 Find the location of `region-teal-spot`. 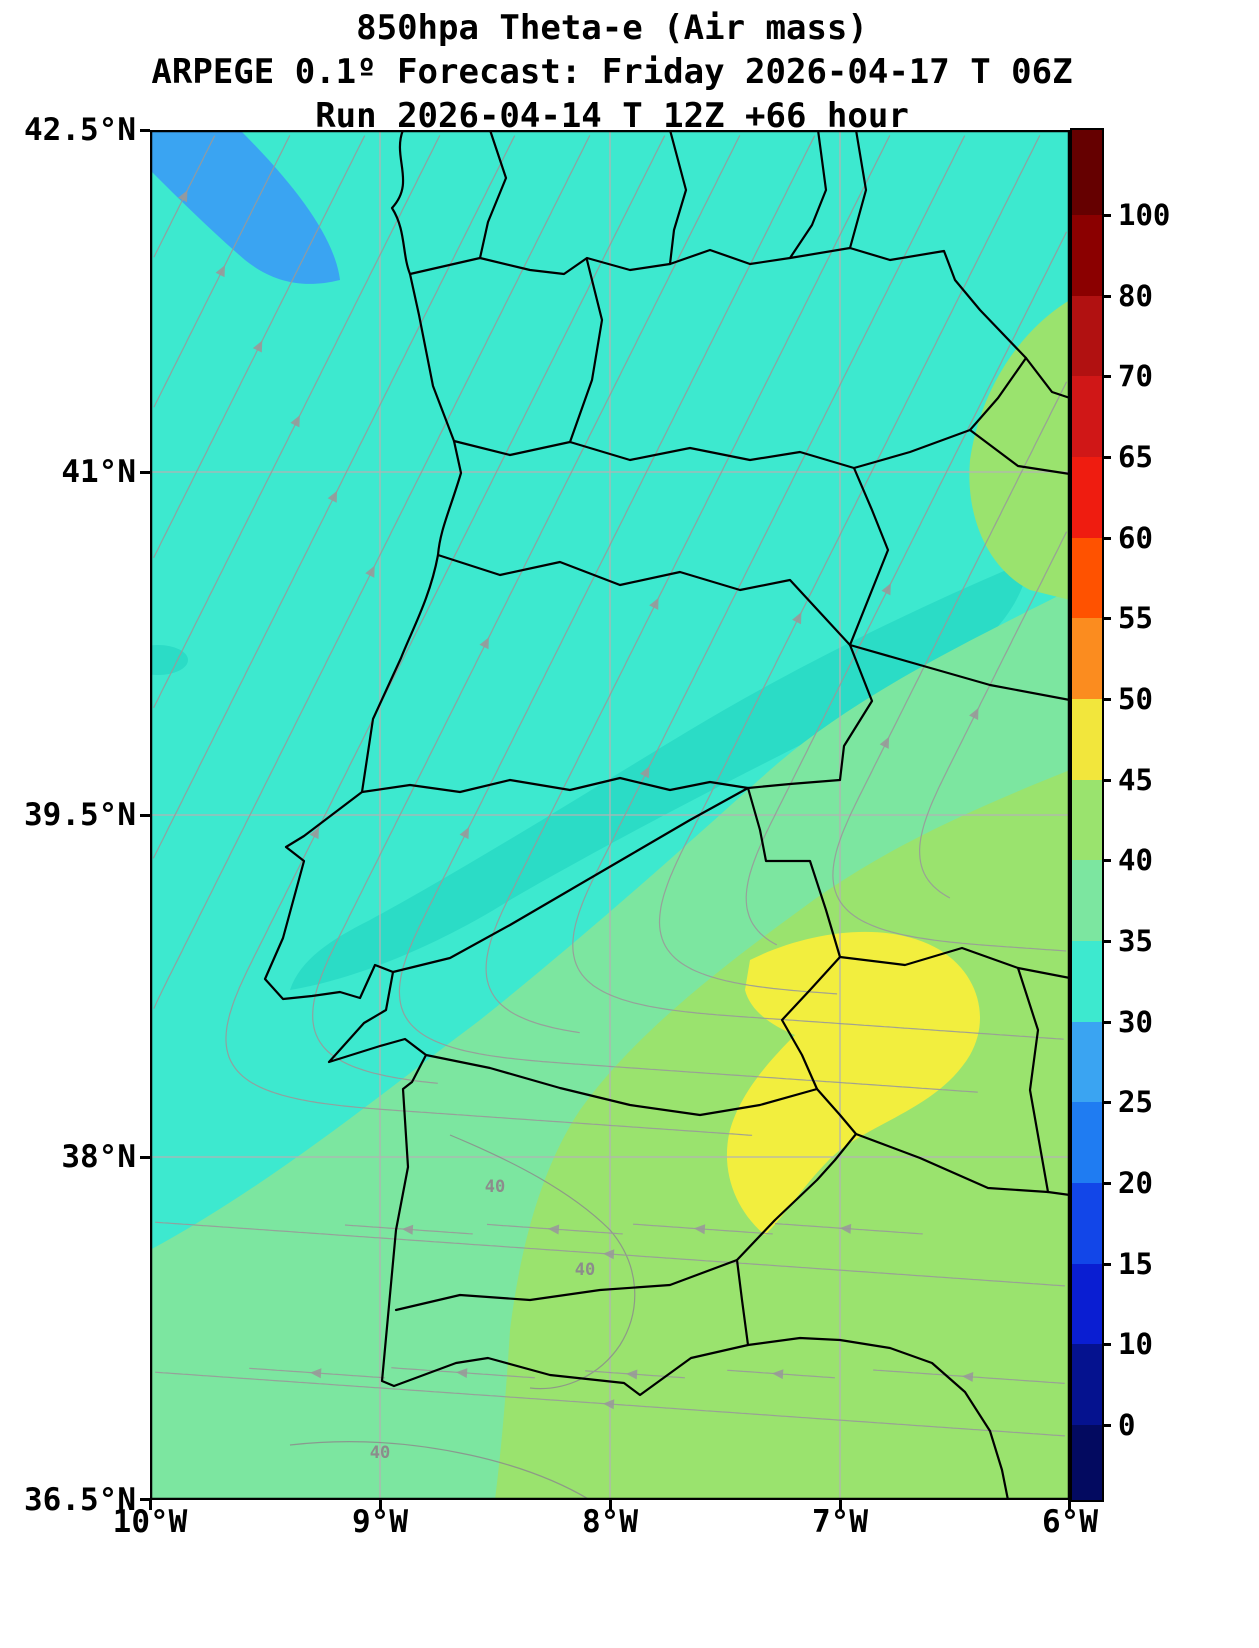

region-teal-spot is located at coordinates (169, 660).